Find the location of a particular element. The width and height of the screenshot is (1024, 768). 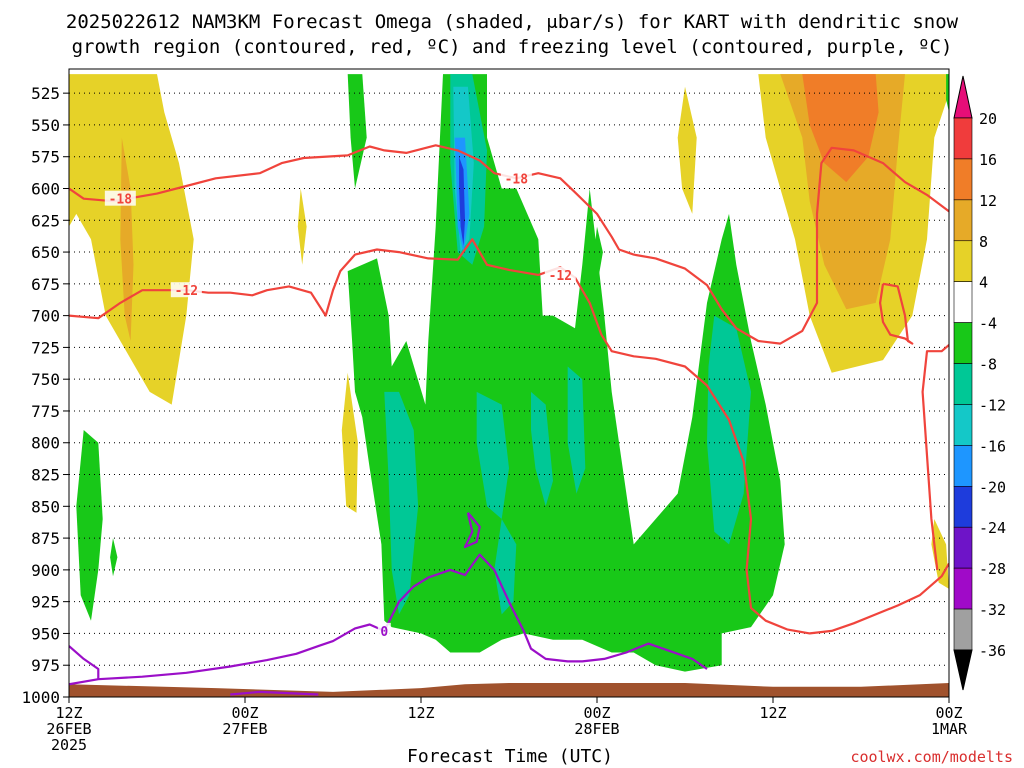

ytick-label-1000: 1000 is located at coordinates (40, 697).